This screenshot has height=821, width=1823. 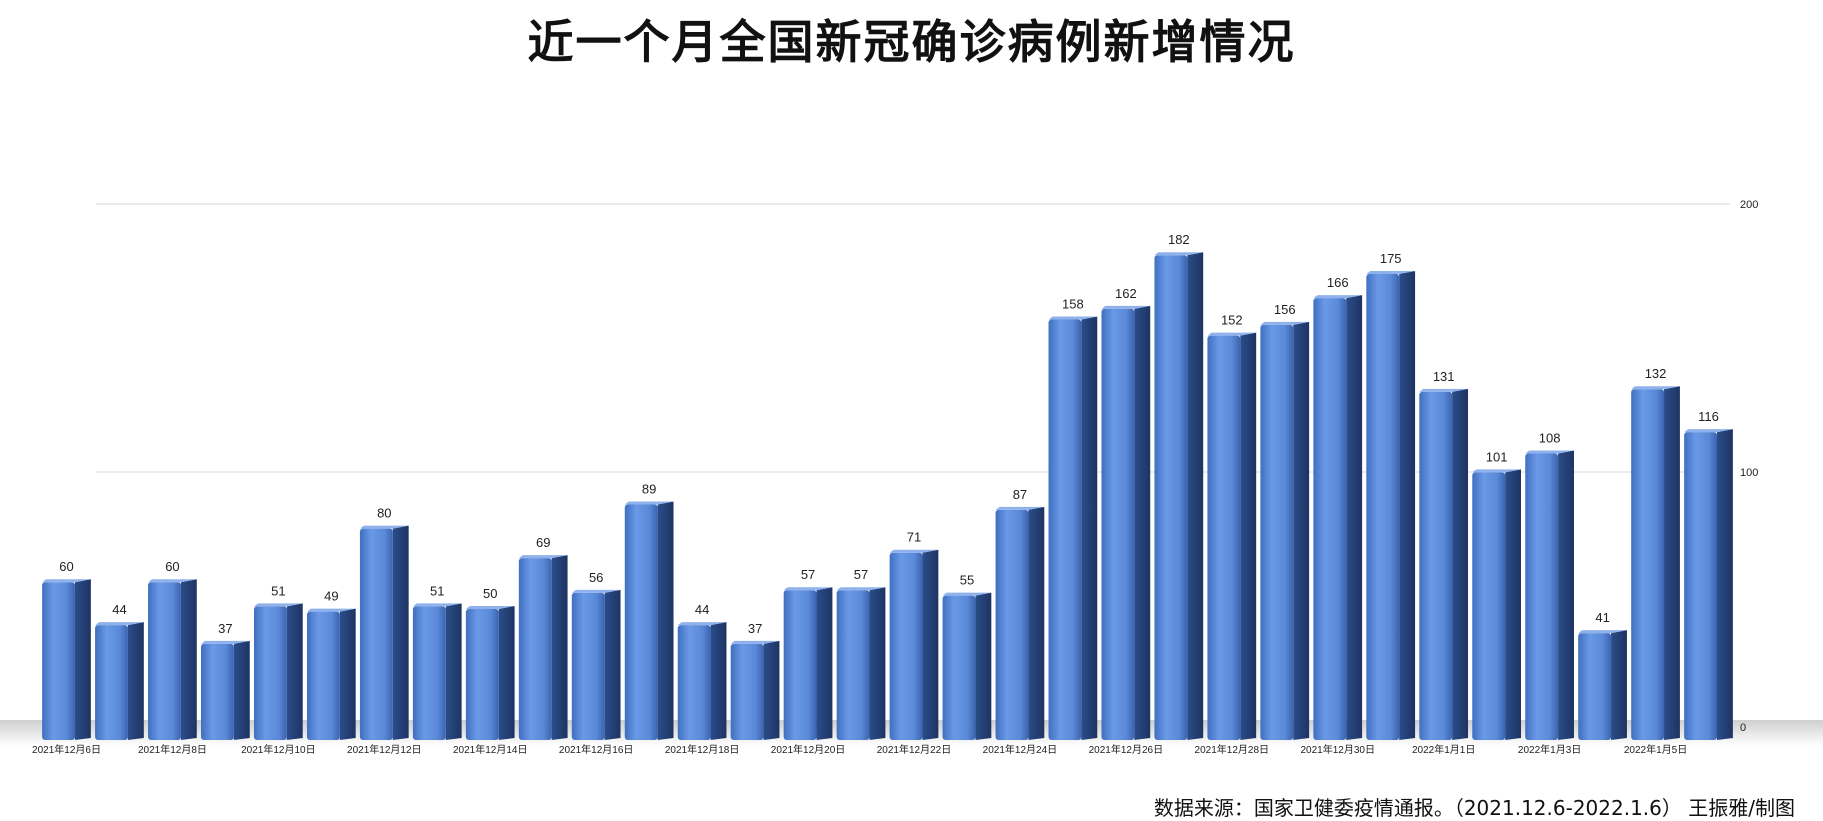 What do you see at coordinates (1338, 282) in the screenshot?
I see `data-label: 166` at bounding box center [1338, 282].